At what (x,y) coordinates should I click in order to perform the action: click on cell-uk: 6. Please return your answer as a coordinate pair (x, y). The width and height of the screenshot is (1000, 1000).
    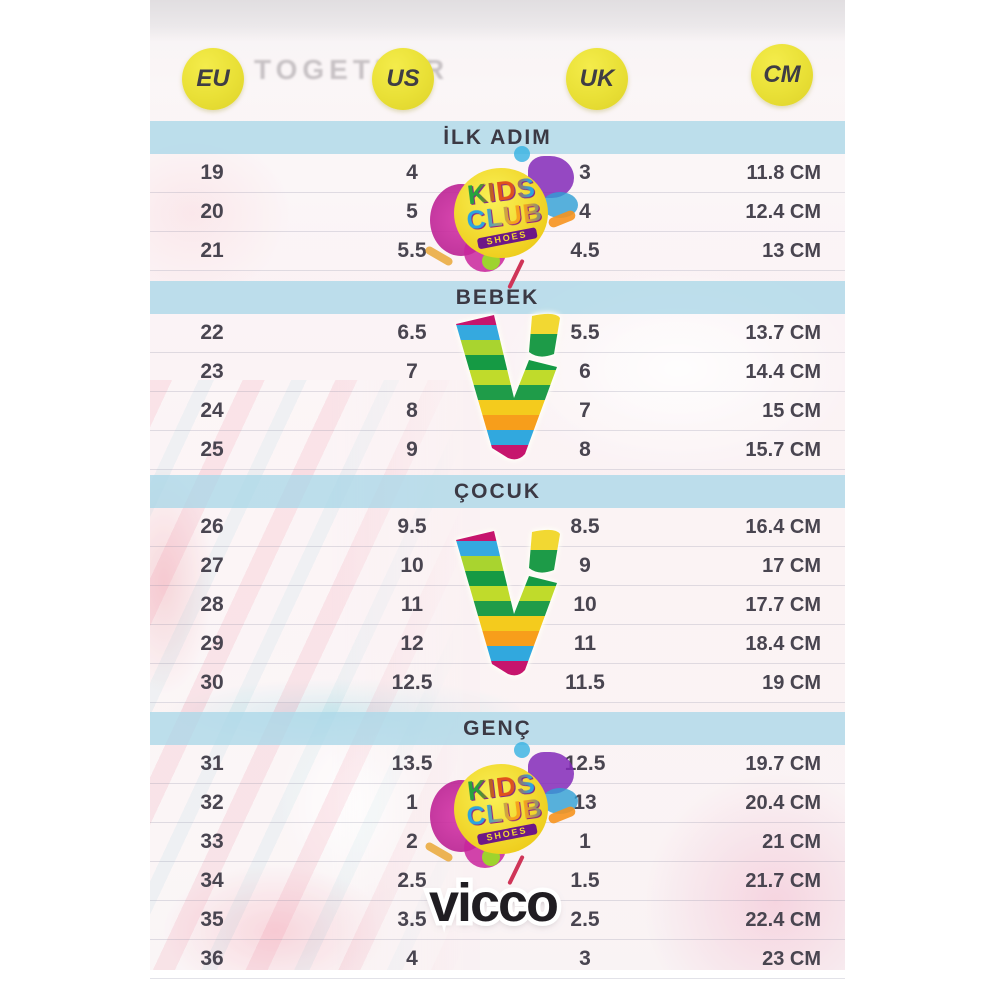
    Looking at the image, I should click on (585, 371).